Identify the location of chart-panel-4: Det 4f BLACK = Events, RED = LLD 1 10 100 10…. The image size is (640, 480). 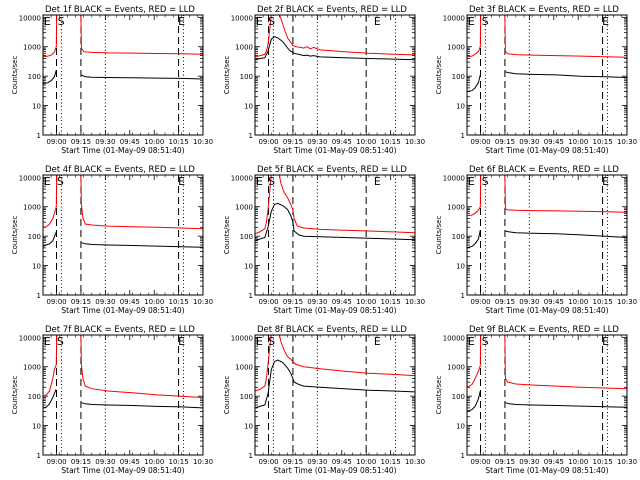
(112, 240).